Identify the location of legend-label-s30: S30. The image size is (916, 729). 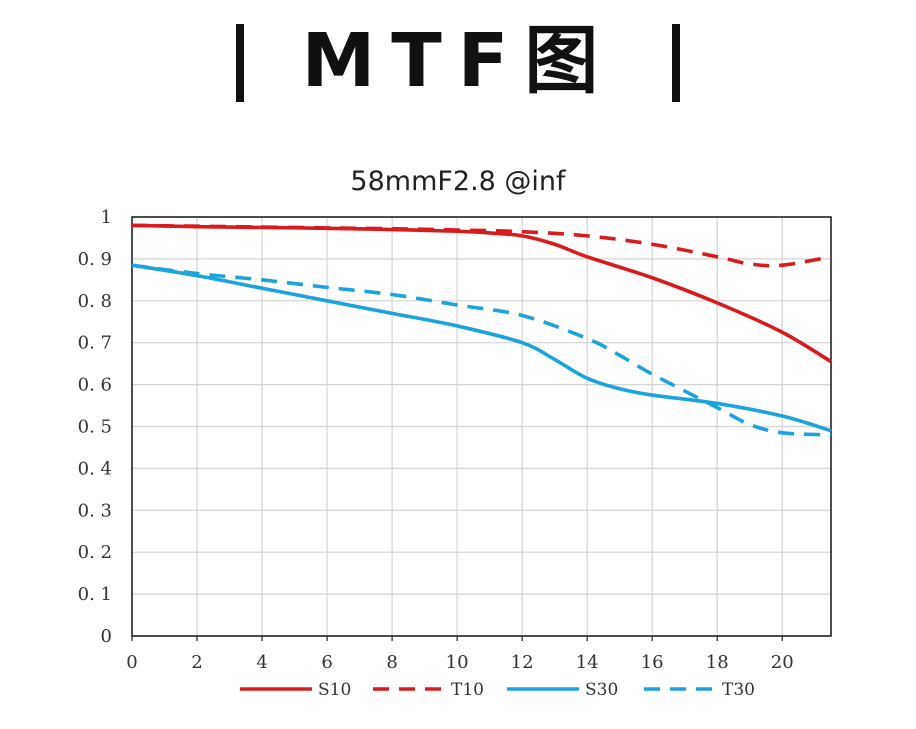
(601, 690).